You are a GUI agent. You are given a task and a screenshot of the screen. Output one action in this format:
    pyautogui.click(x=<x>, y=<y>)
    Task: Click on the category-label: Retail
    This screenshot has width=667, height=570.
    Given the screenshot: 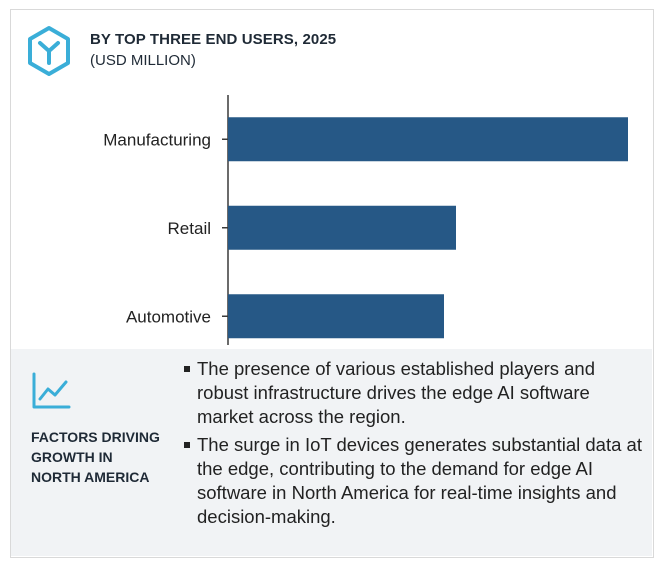 What is the action you would take?
    pyautogui.click(x=189, y=228)
    